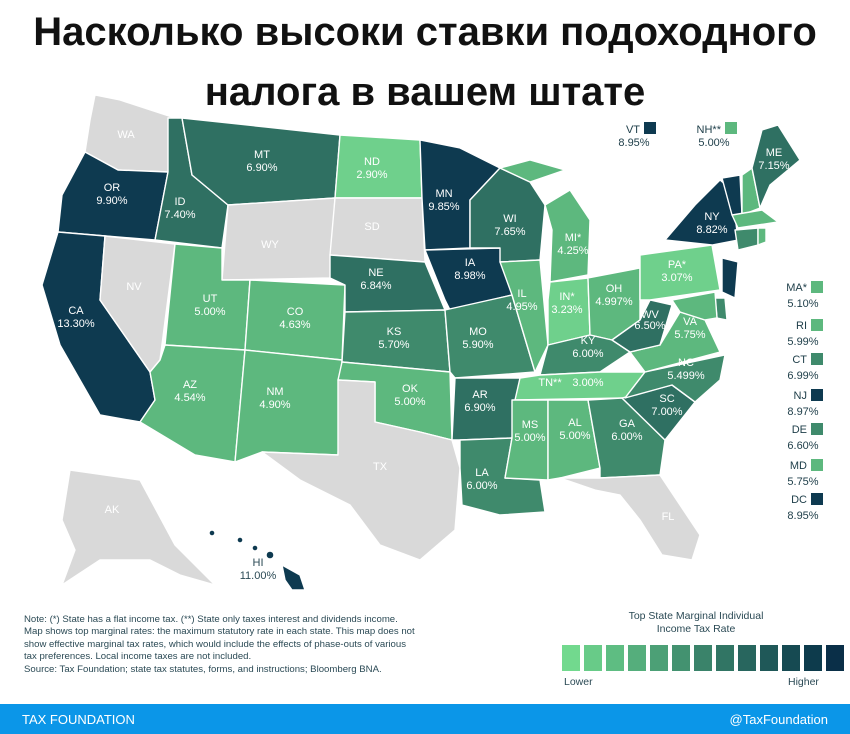 The image size is (850, 734). Describe the element at coordinates (481, 486) in the screenshot. I see `rate-LA: 6.00%` at that location.